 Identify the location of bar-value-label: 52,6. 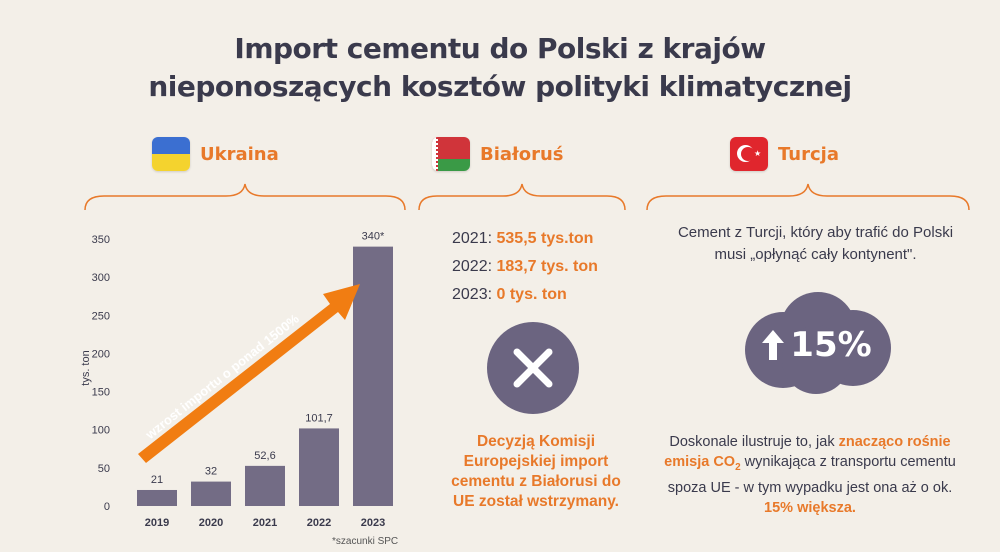
(264, 456).